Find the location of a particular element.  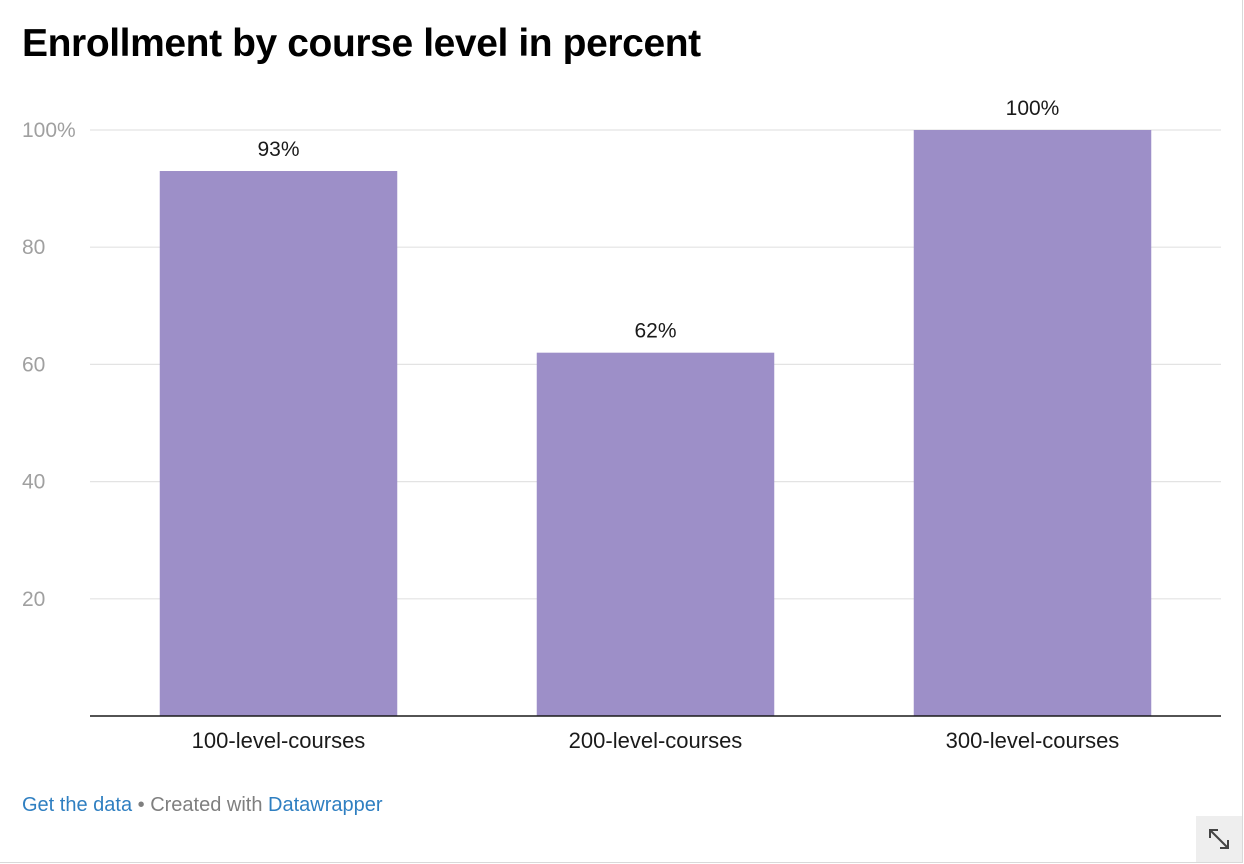

footer: Get the data • Created with Datawrapper is located at coordinates (202, 805).